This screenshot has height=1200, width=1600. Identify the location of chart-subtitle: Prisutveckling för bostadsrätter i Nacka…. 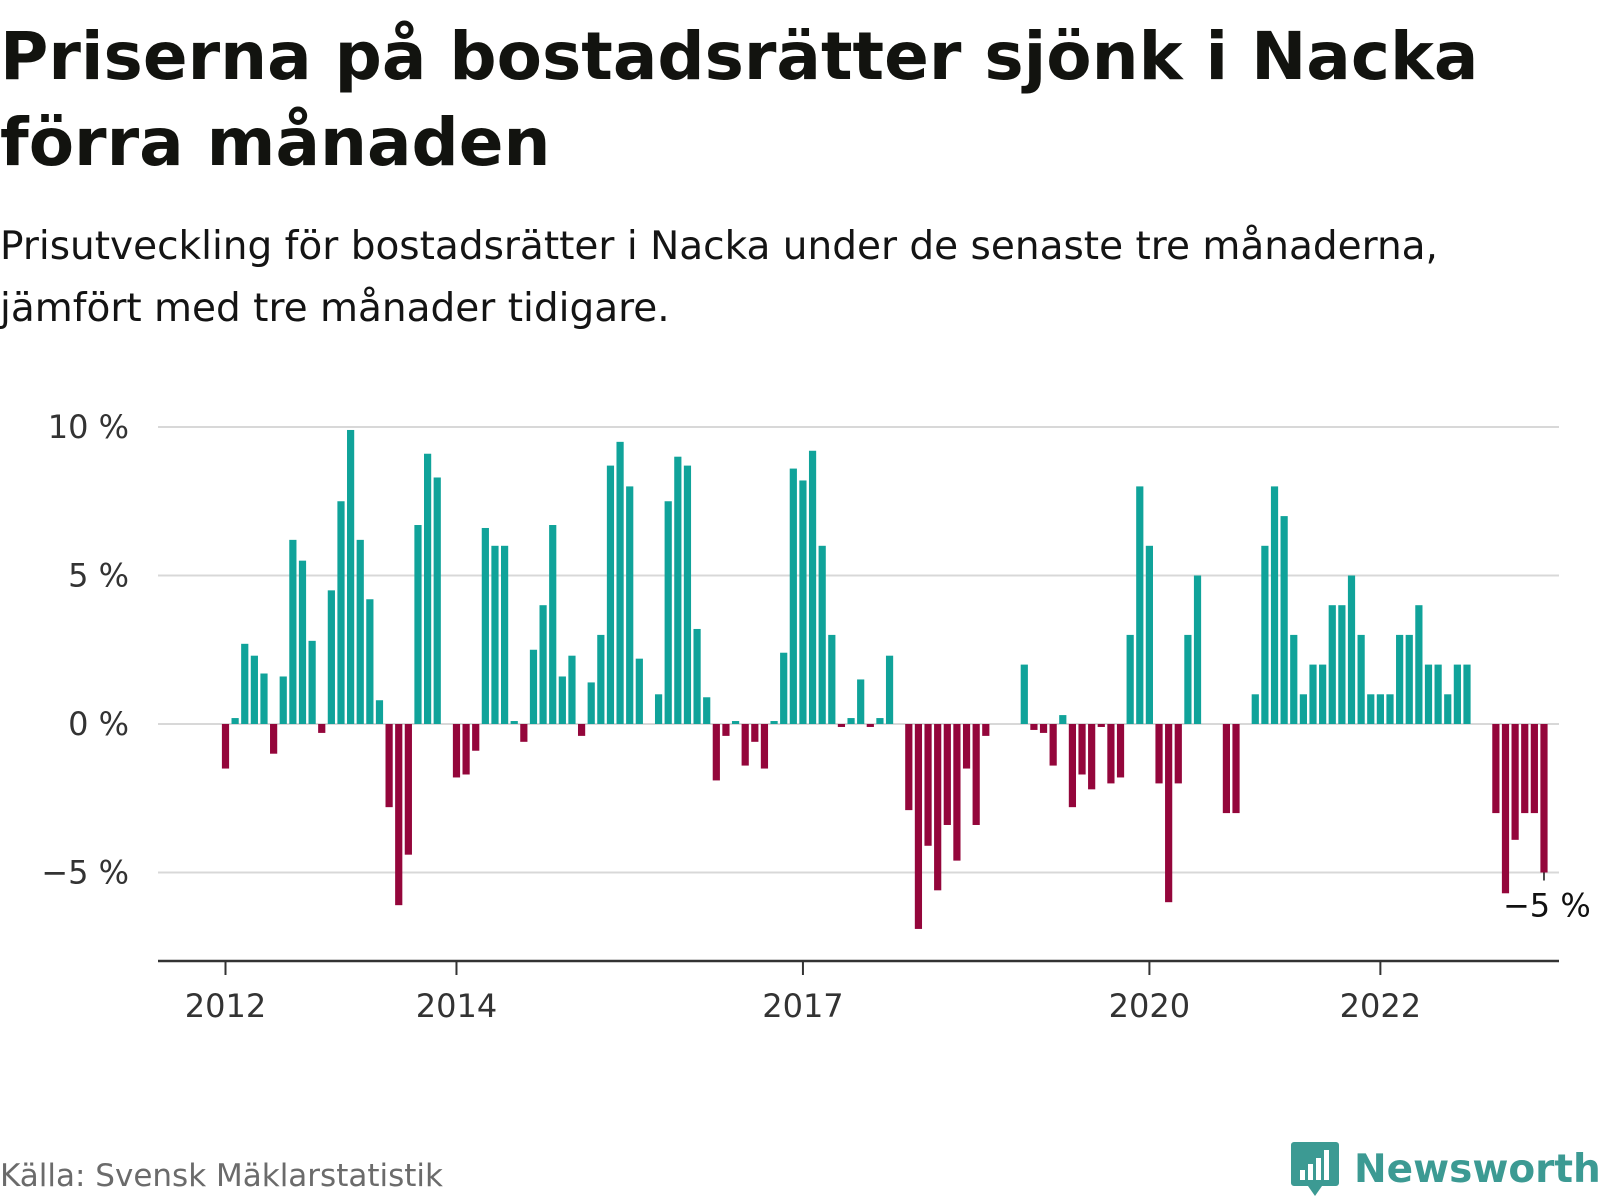
(719, 277).